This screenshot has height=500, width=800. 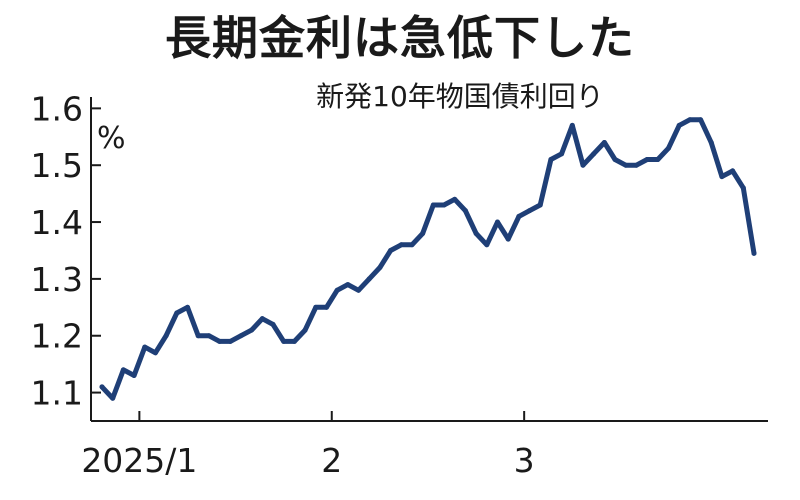 What do you see at coordinates (57, 222) in the screenshot?
I see `y-tick-label: 1.4` at bounding box center [57, 222].